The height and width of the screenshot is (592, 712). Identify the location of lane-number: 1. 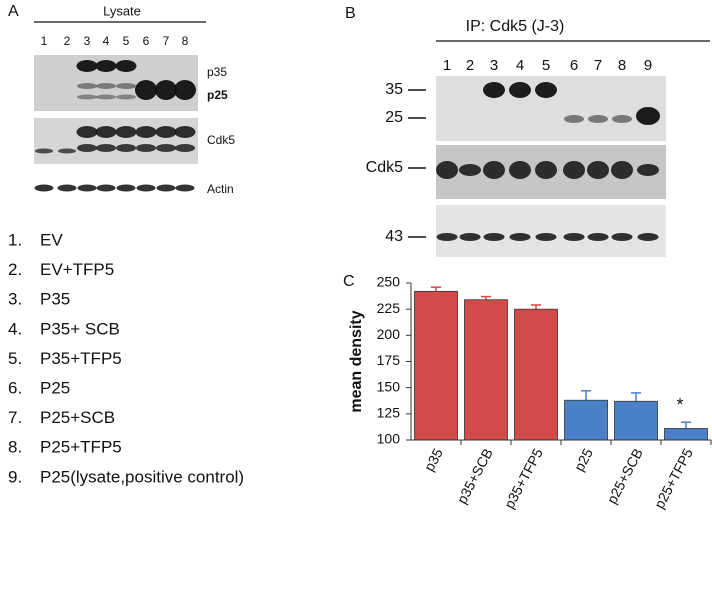
(44, 41).